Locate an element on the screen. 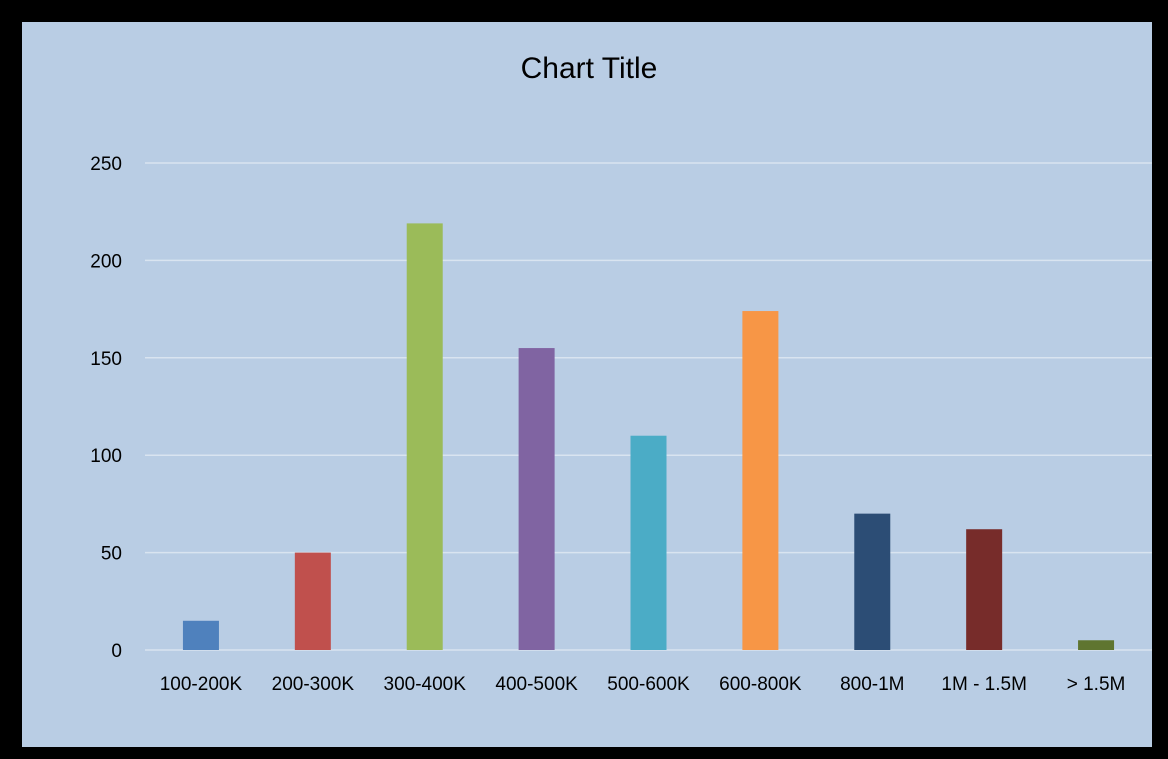  x-tick-label: 300-400K is located at coordinates (425, 684).